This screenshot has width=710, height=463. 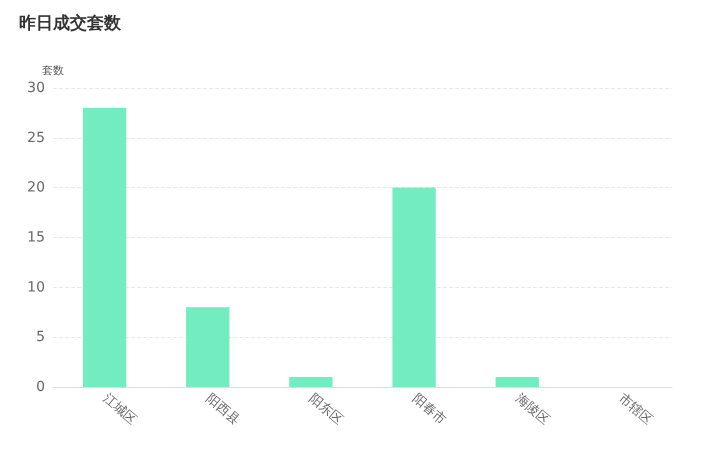 I want to click on y-tick-label: 0, so click(x=40, y=387).